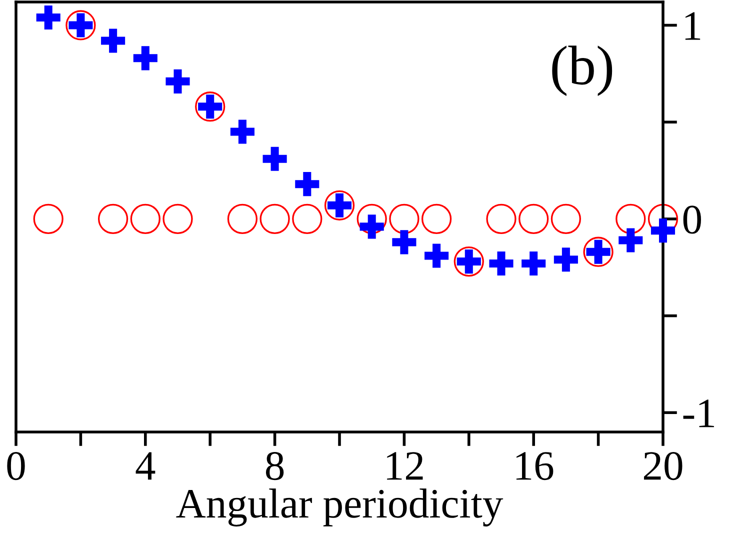 The image size is (730, 559). Describe the element at coordinates (146, 466) in the screenshot. I see `x-tick-label: 4` at that location.